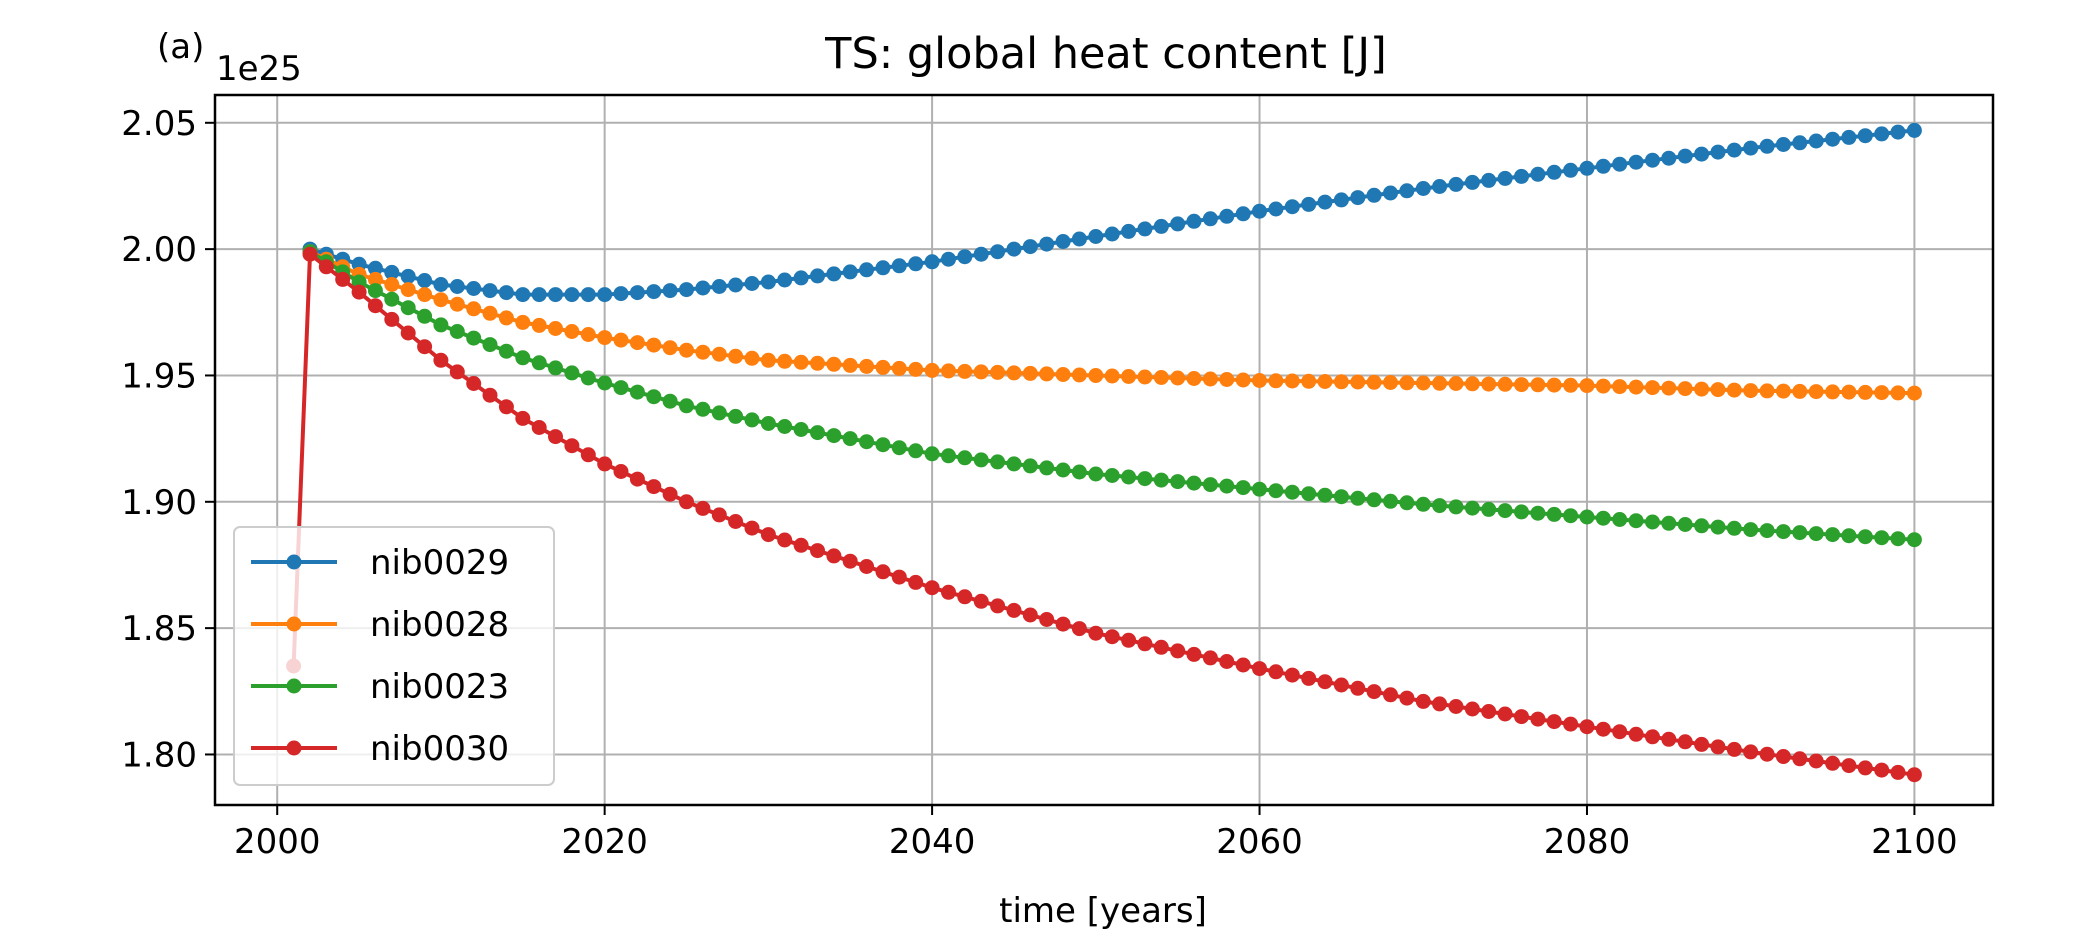 This screenshot has width=2078, height=944. I want to click on x-tick-label: 2080, so click(1587, 842).